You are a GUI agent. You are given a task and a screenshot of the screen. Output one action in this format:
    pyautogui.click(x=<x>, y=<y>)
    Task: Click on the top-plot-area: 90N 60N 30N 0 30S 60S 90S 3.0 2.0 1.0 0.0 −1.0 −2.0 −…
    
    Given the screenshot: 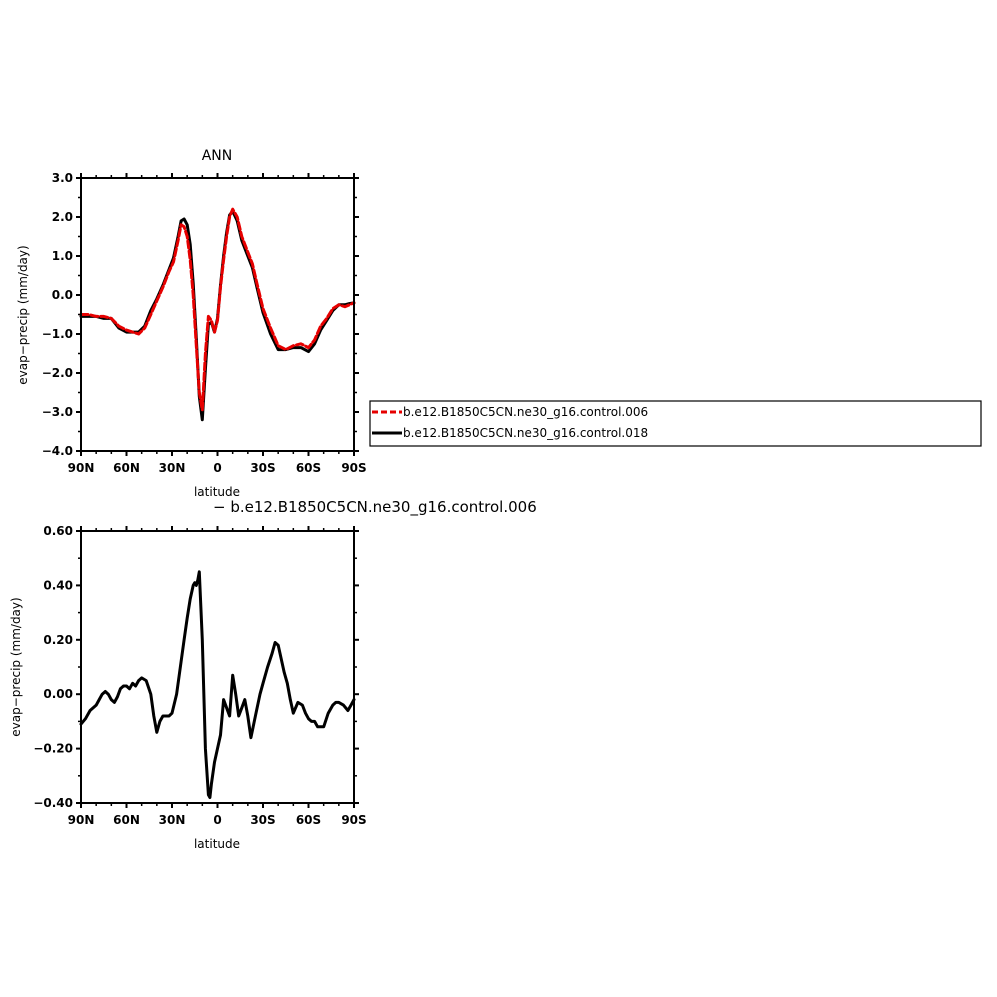 What is the action you would take?
    pyautogui.click(x=204, y=323)
    